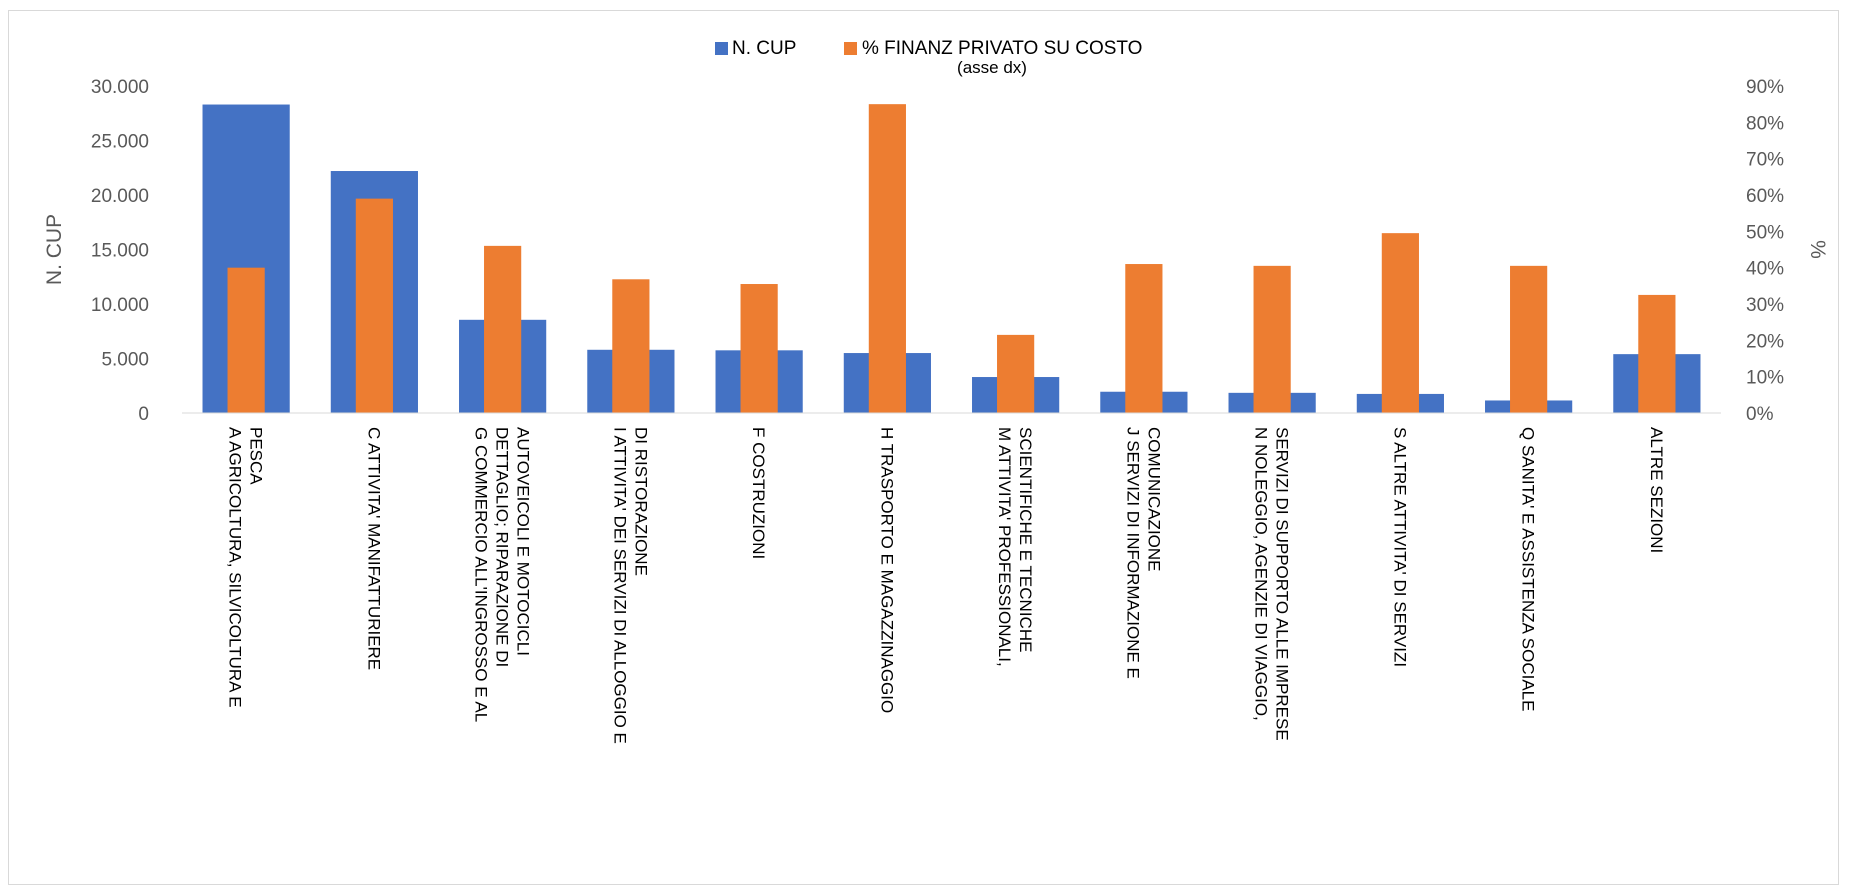  I want to click on x-tick-label-line: SCIENTIFICHE E TECNICHE, so click(1025, 539).